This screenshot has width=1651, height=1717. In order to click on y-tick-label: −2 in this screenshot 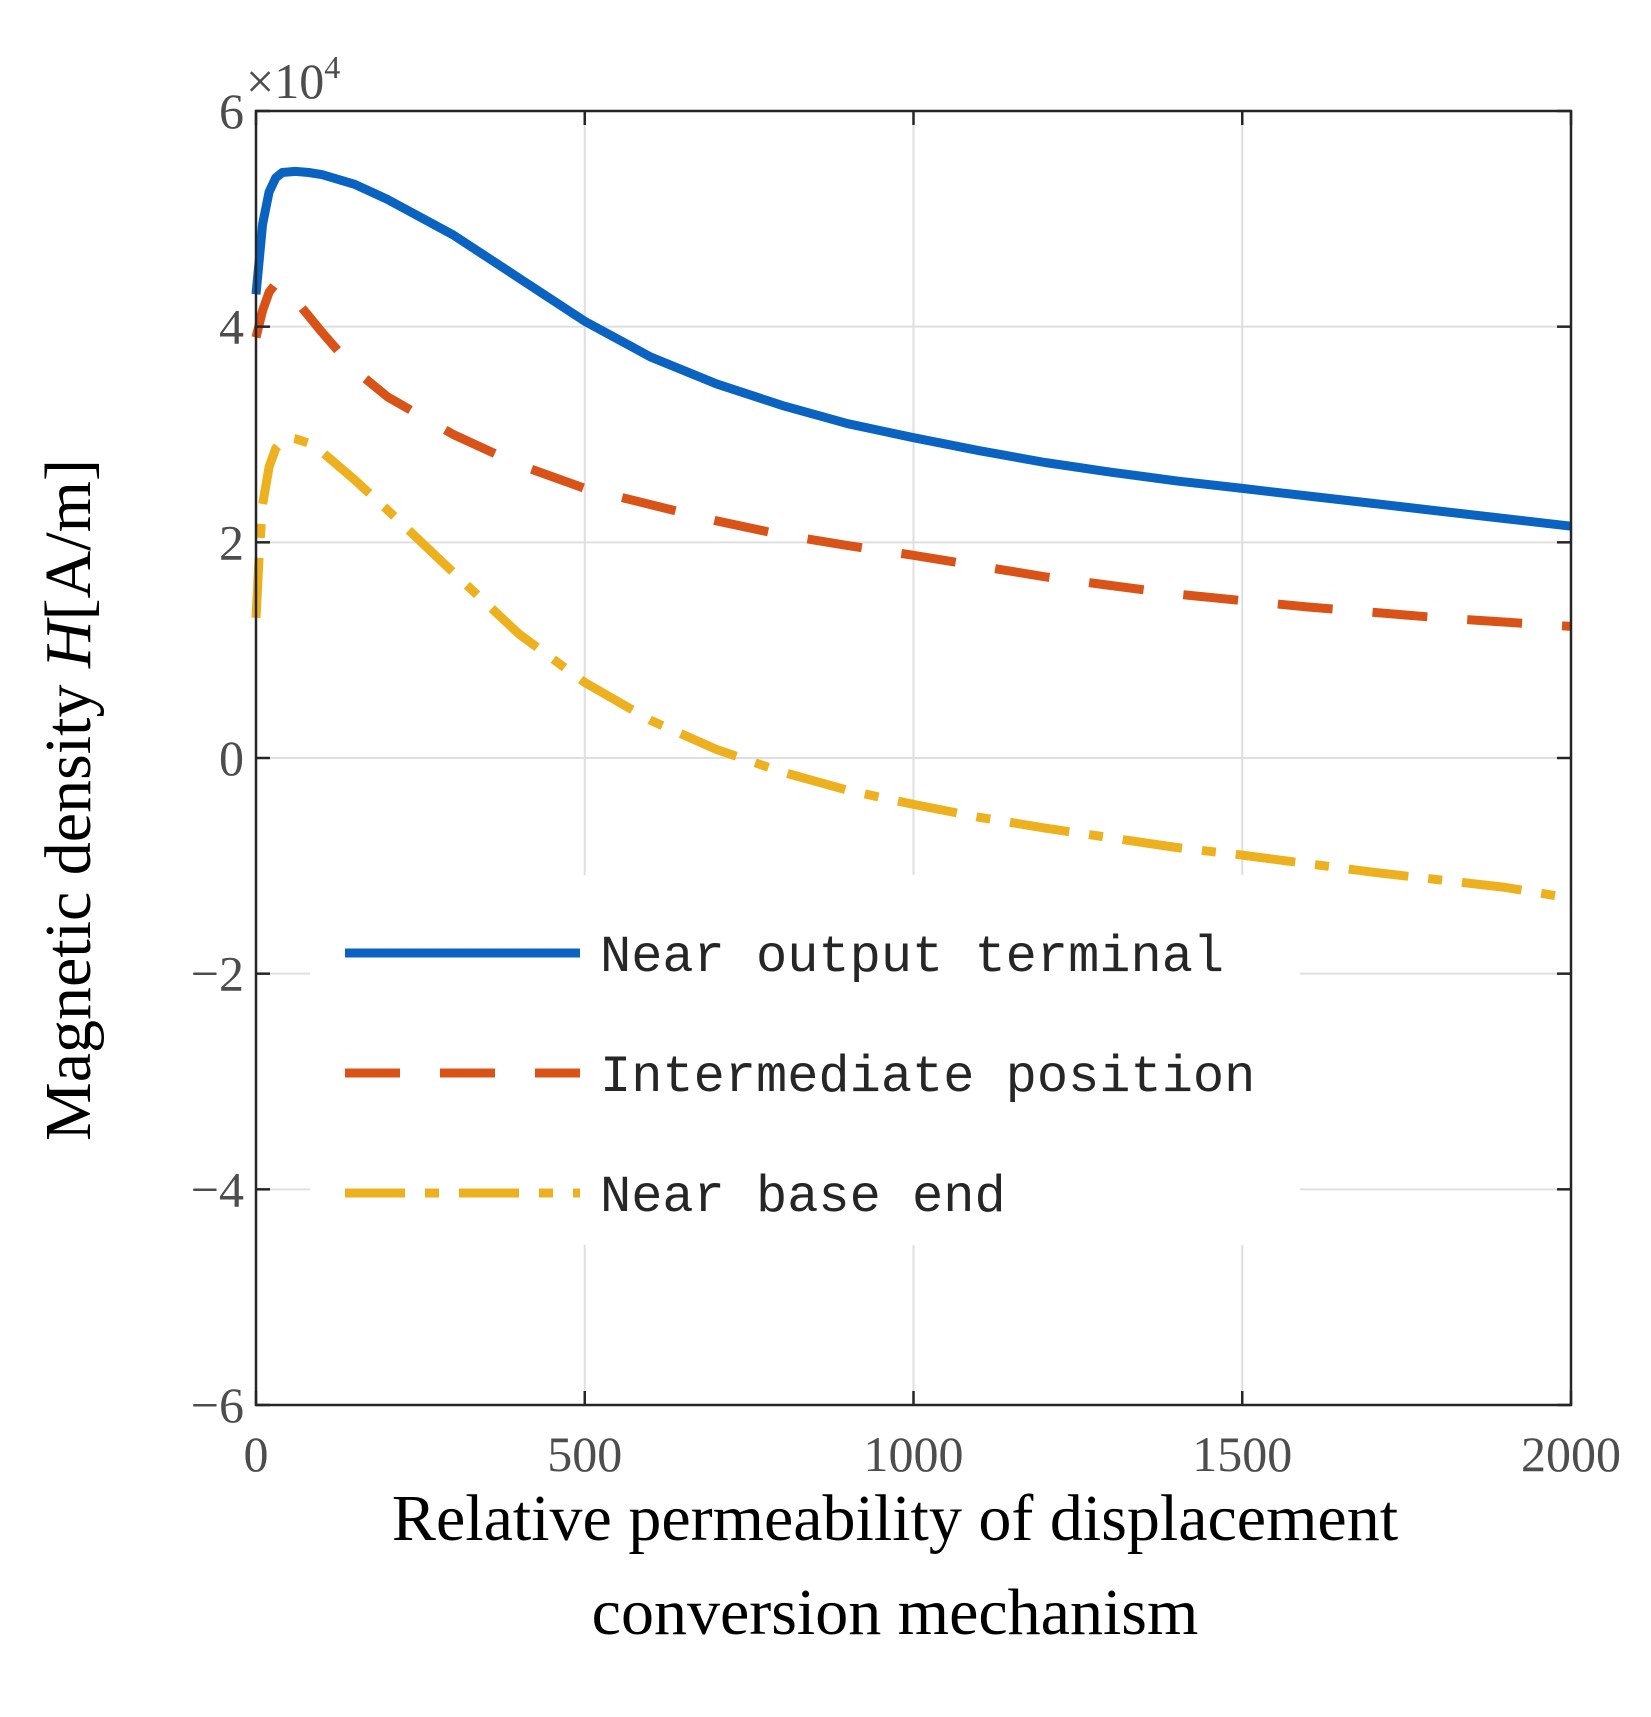, I will do `click(217, 974)`.